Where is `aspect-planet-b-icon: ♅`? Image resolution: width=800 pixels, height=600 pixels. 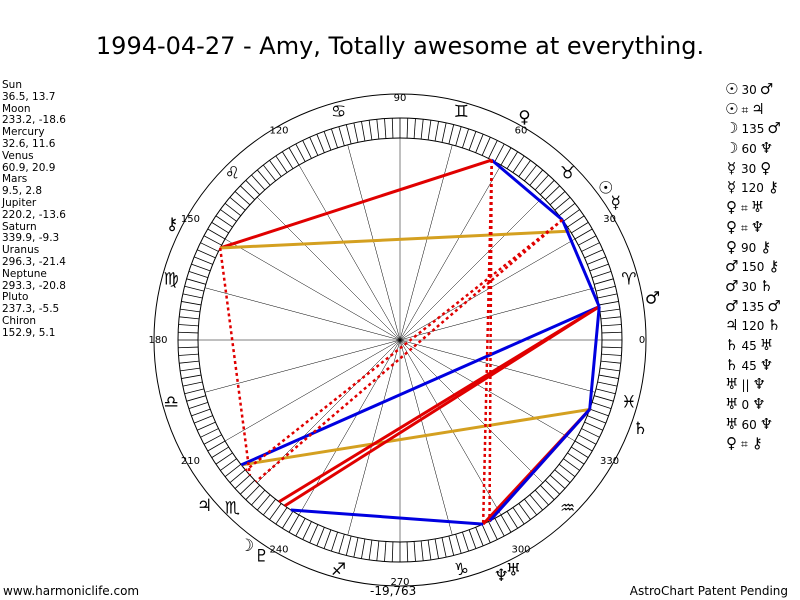
aspect-planet-b-icon: ♅ is located at coordinates (766, 344).